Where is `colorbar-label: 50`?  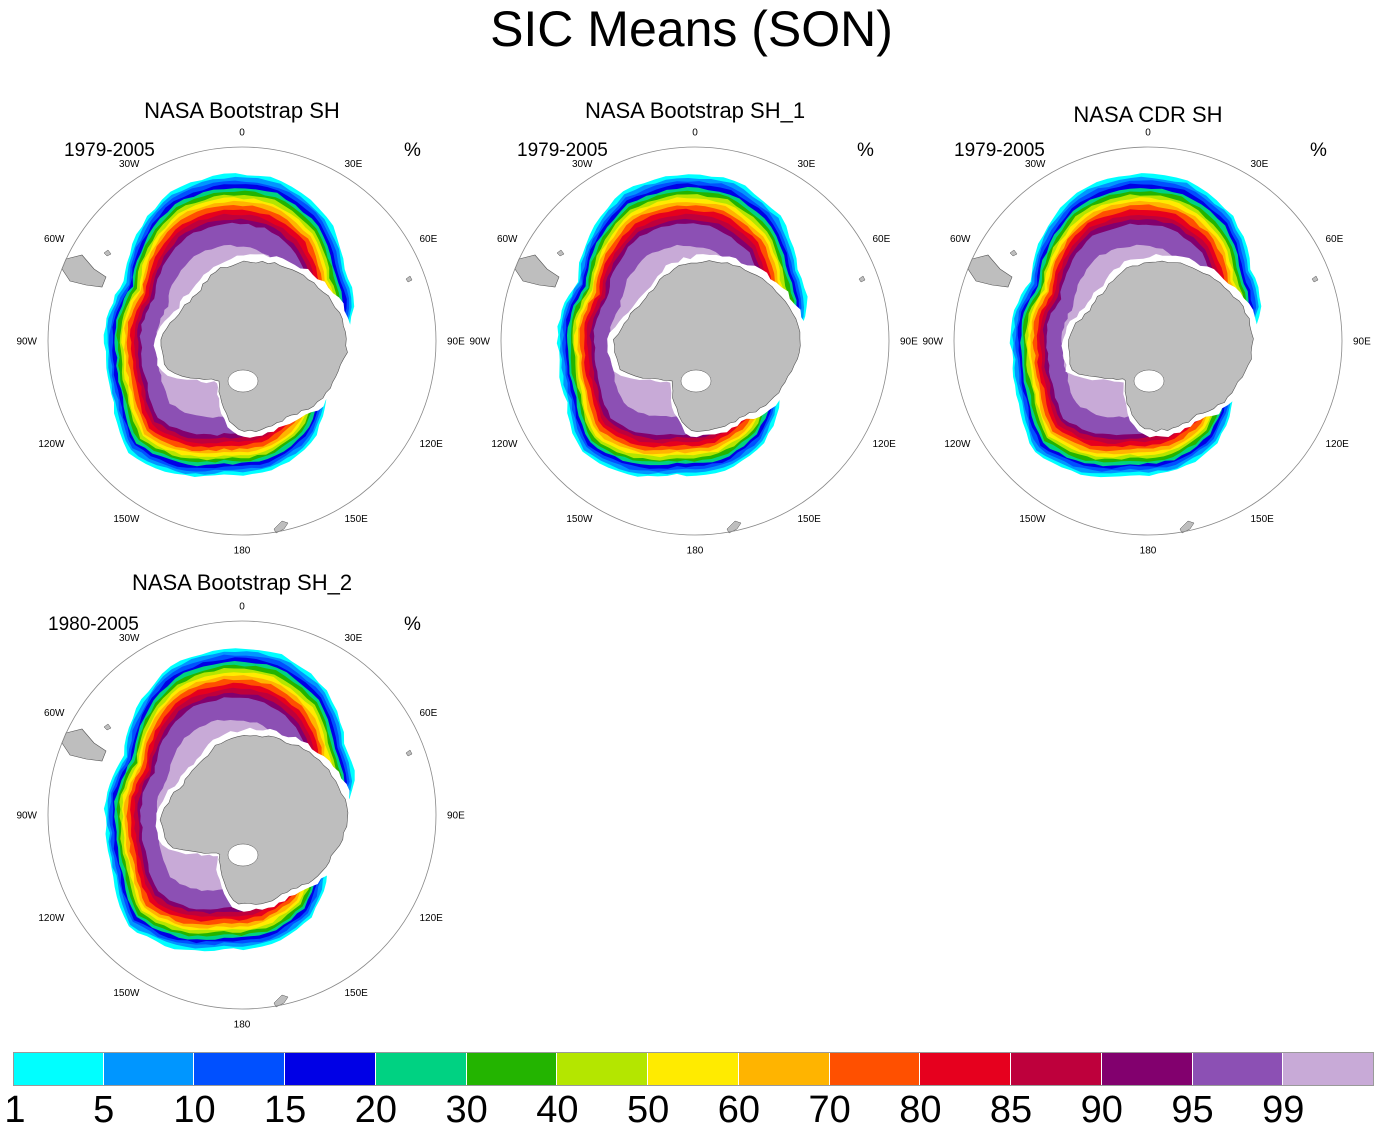
colorbar-label: 50 is located at coordinates (648, 1110).